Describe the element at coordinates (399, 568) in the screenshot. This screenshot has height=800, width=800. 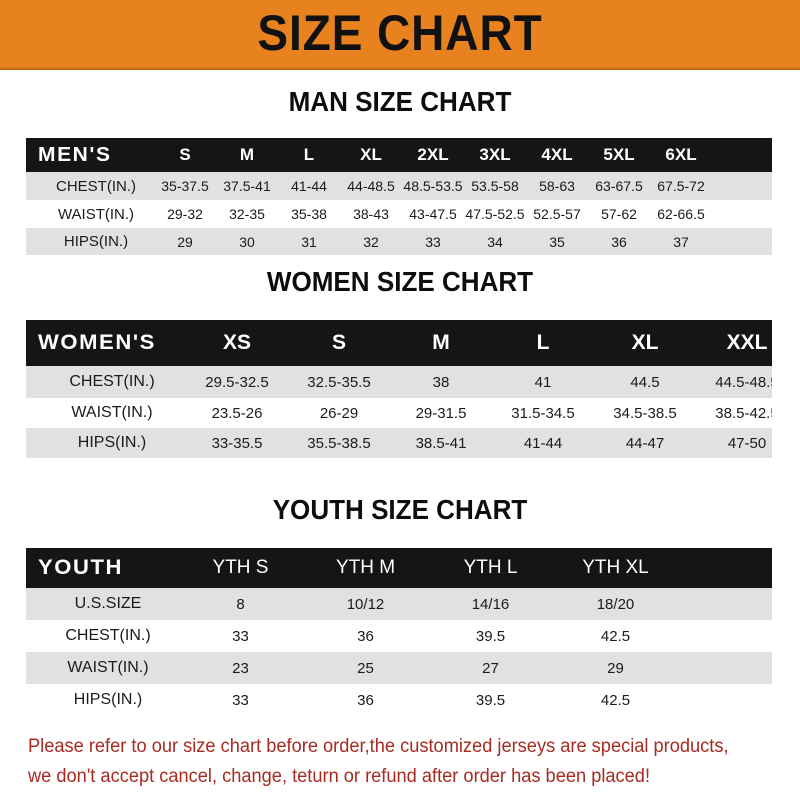
I see `youth-table-header-row: YOUTH YTH S YTH M YTH L YTH XL` at that location.